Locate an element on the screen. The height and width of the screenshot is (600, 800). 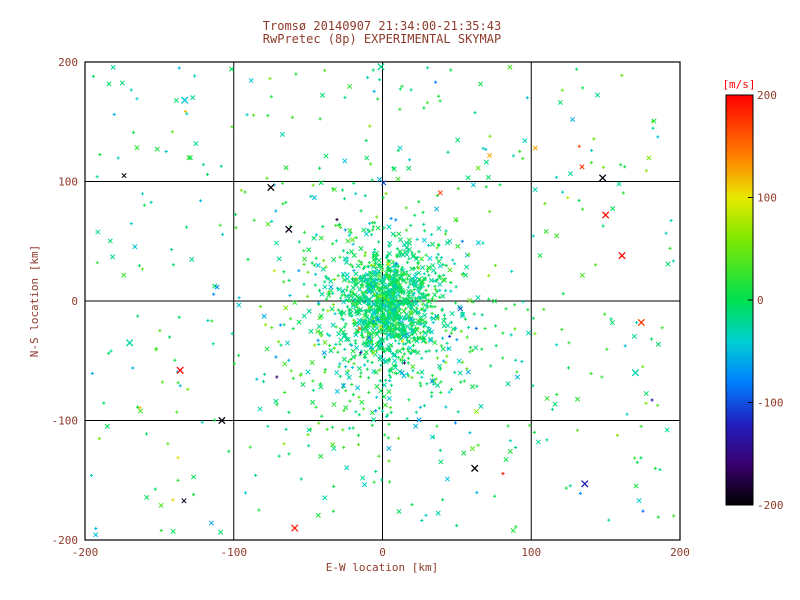
y-tick-label: 0 is located at coordinates (74, 301).